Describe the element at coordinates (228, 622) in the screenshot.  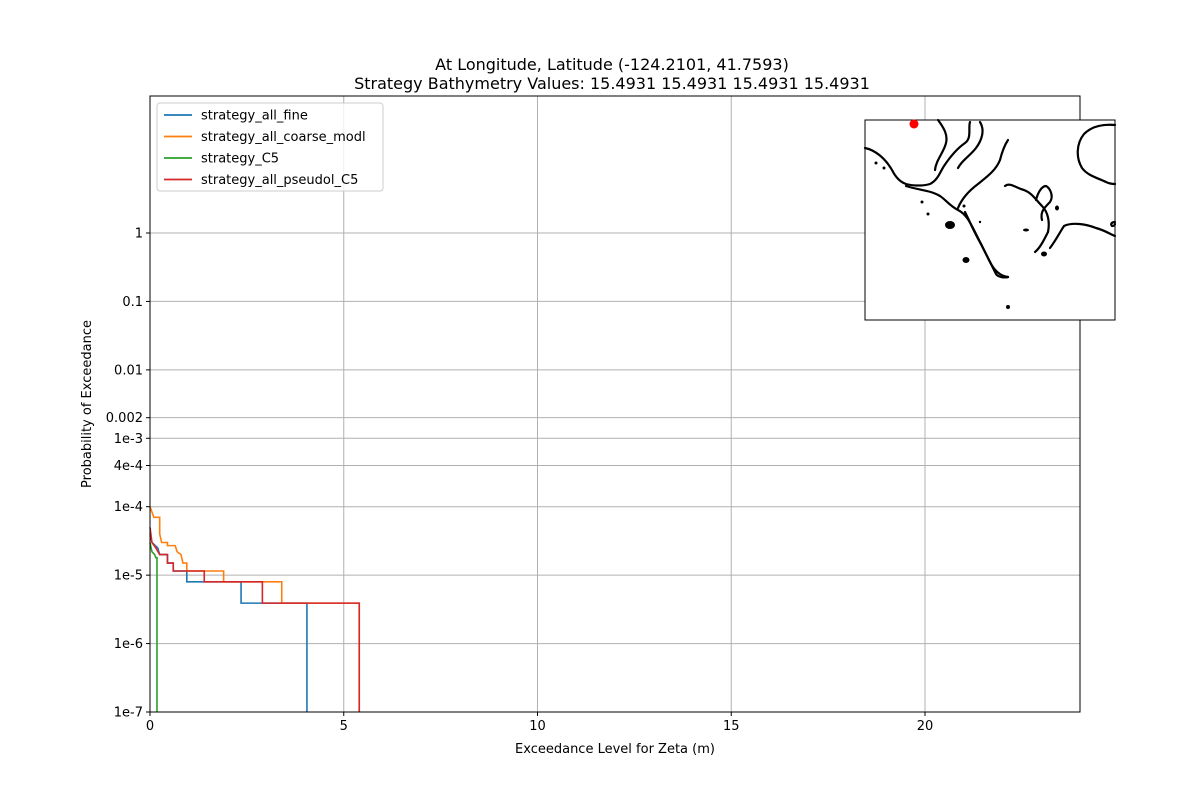
I see `series-line-strategy_all_fine` at that location.